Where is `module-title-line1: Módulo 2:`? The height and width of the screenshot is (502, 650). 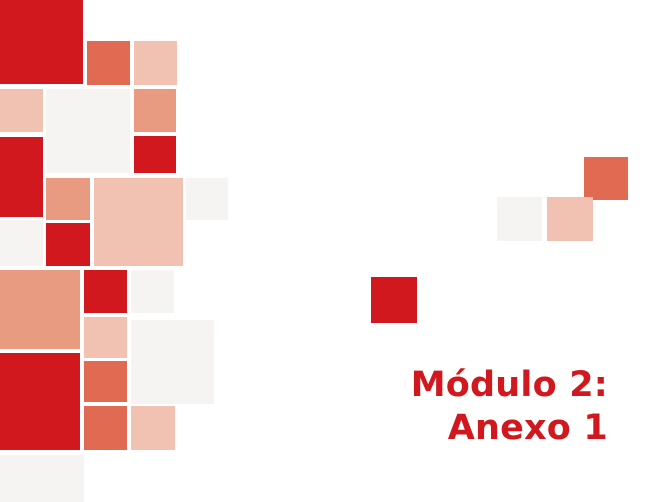 module-title-line1: Módulo 2: is located at coordinates (509, 385).